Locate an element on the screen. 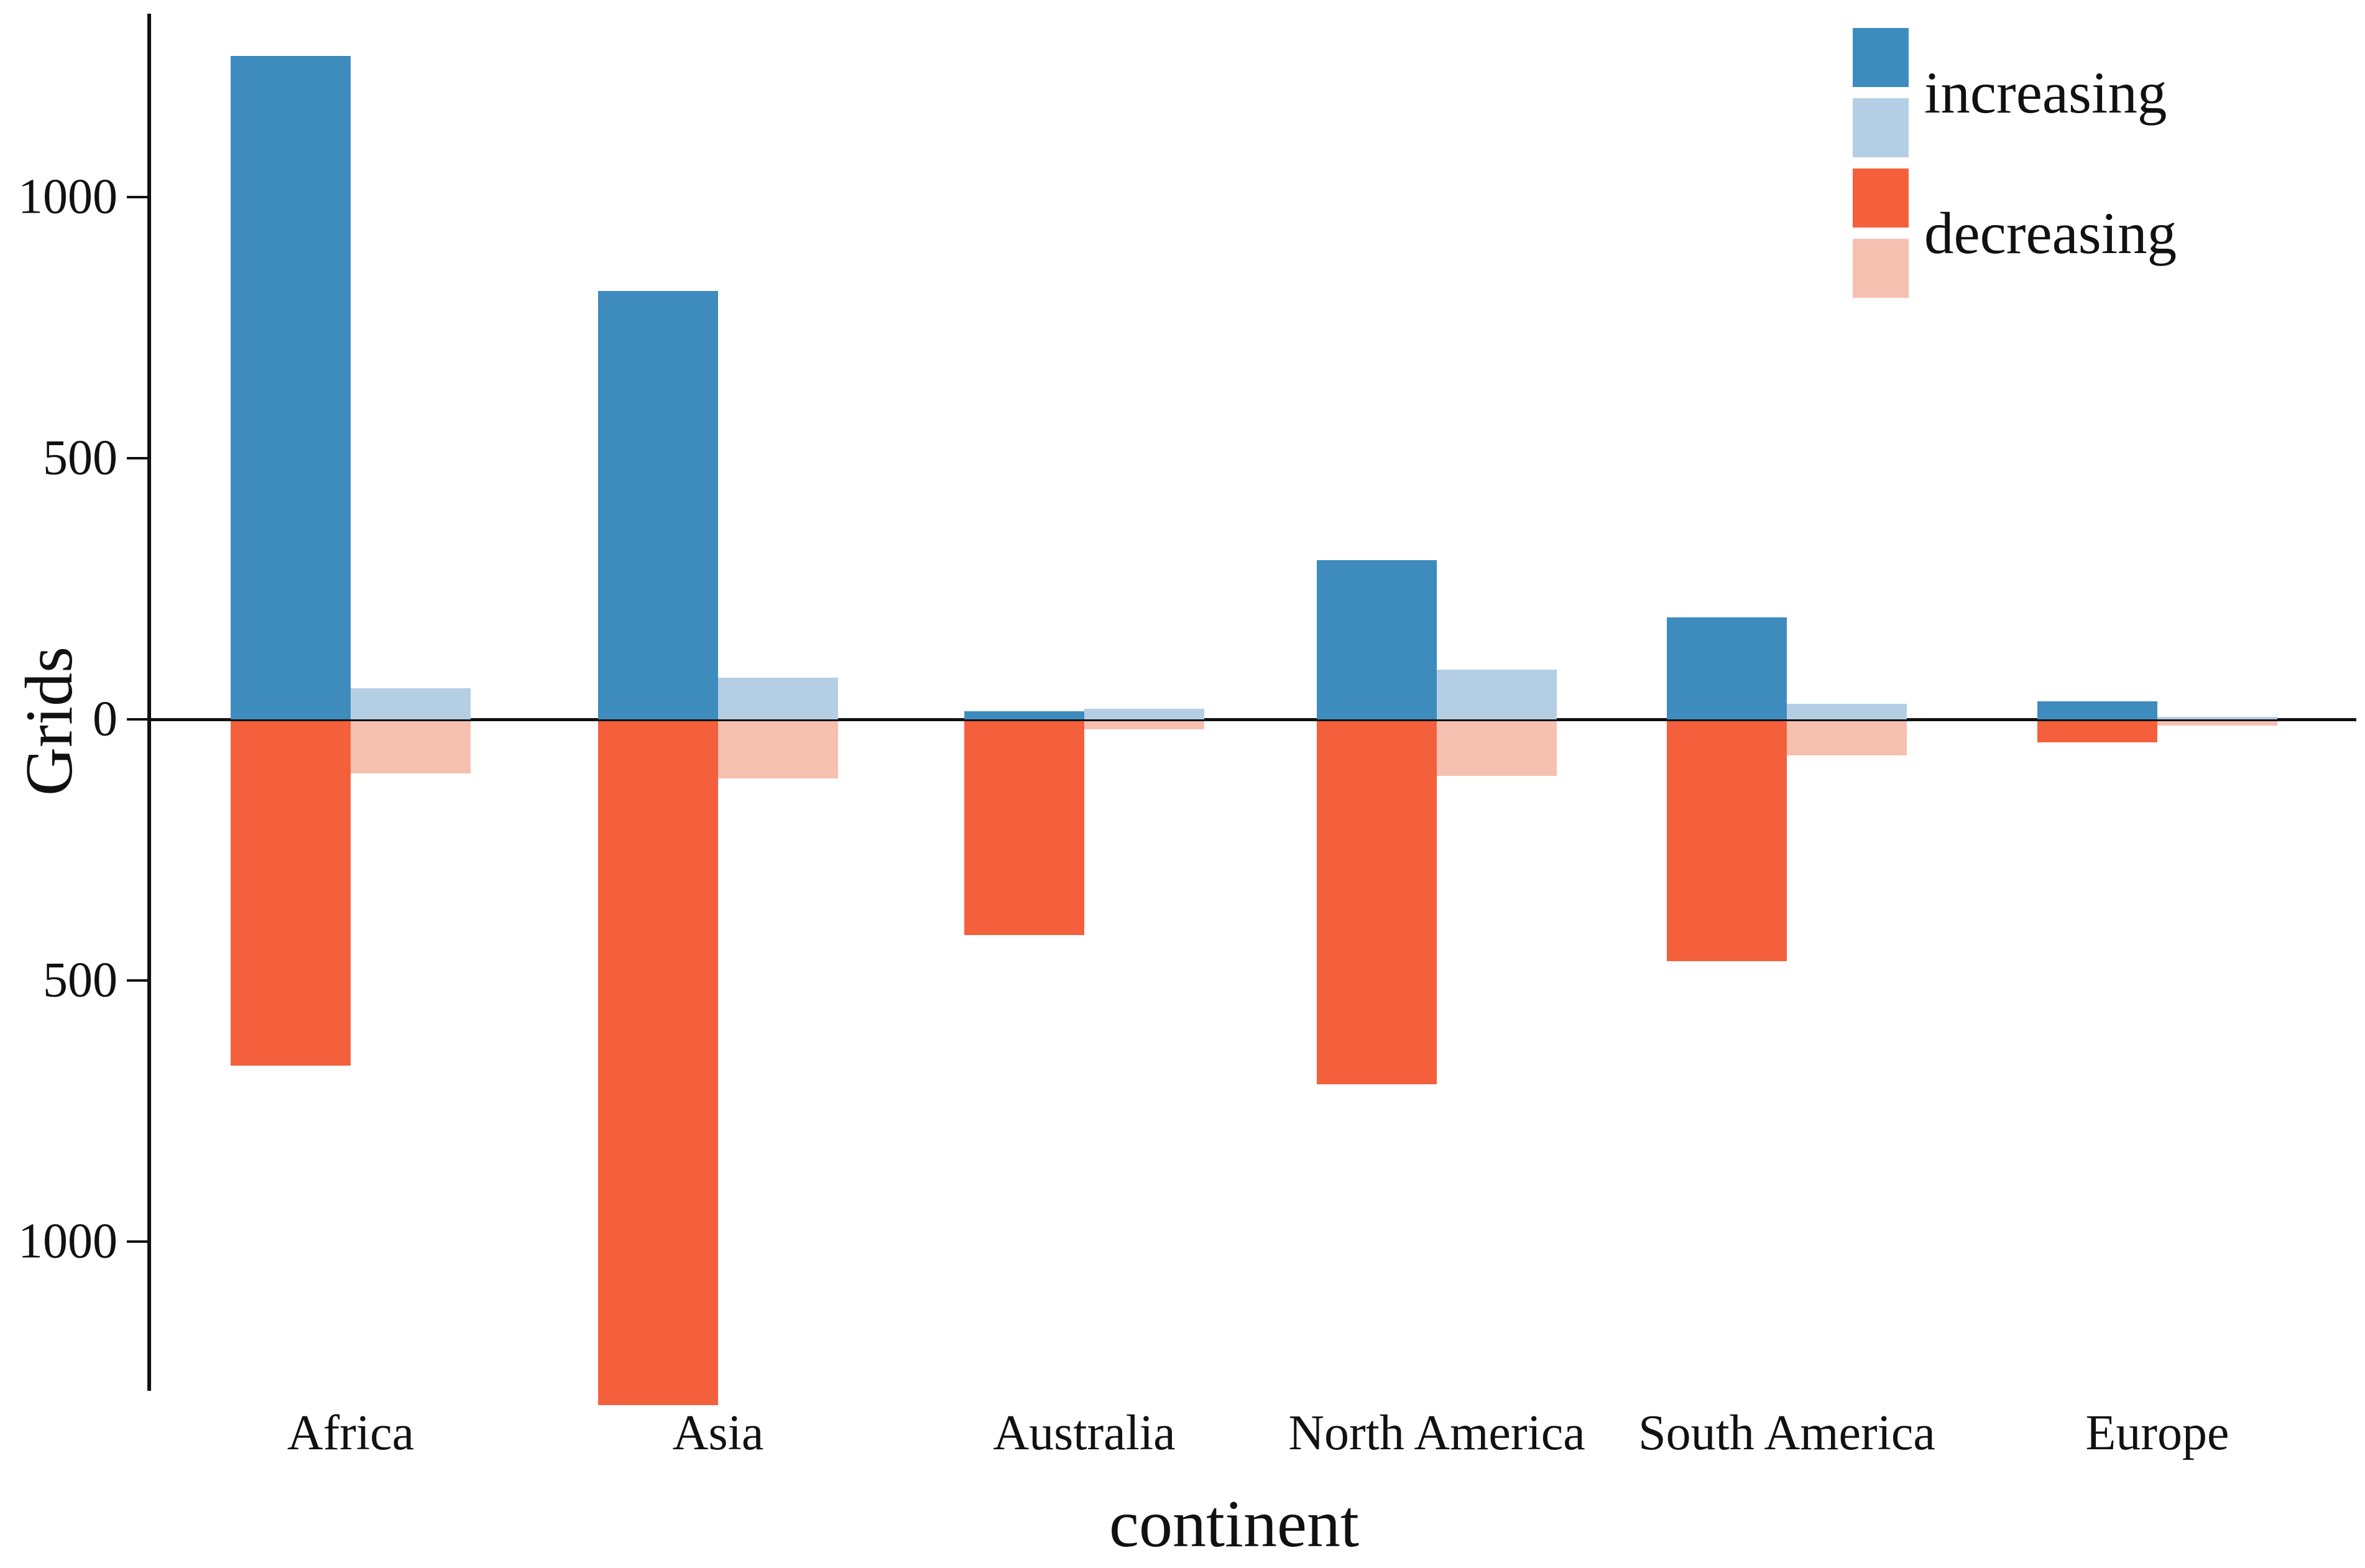  bar-increasing-light-south-america is located at coordinates (1847, 711).